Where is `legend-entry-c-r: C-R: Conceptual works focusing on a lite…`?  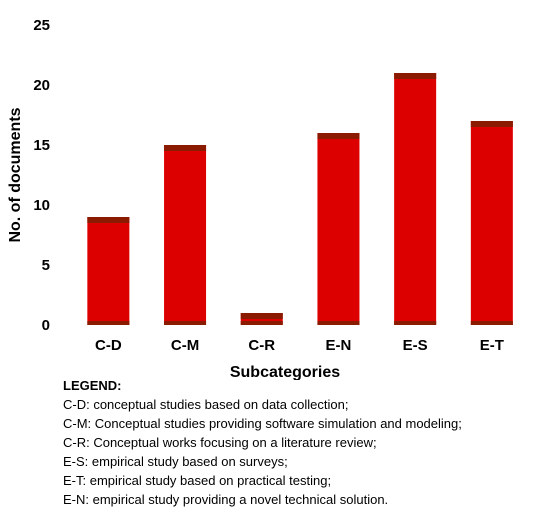
legend-entry-c-r: C-R: Conceptual works focusing on a lite… is located at coordinates (220, 442).